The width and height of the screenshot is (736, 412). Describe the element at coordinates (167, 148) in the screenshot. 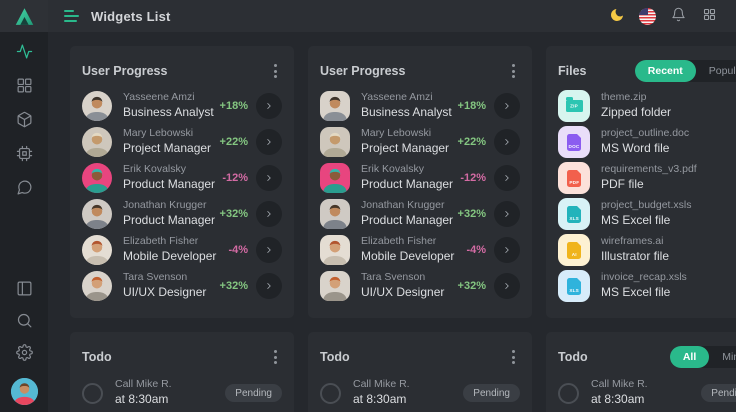

I see `user-role: Project Manager` at that location.